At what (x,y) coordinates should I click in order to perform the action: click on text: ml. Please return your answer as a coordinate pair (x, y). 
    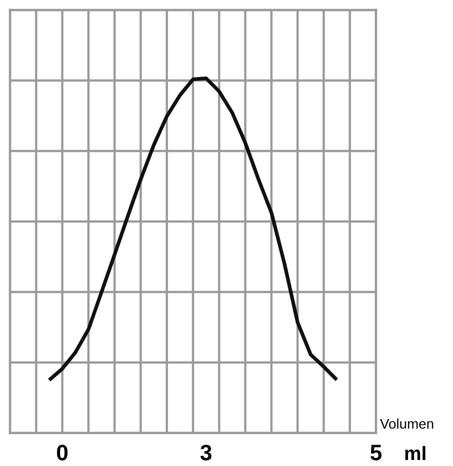
    Looking at the image, I should click on (415, 453).